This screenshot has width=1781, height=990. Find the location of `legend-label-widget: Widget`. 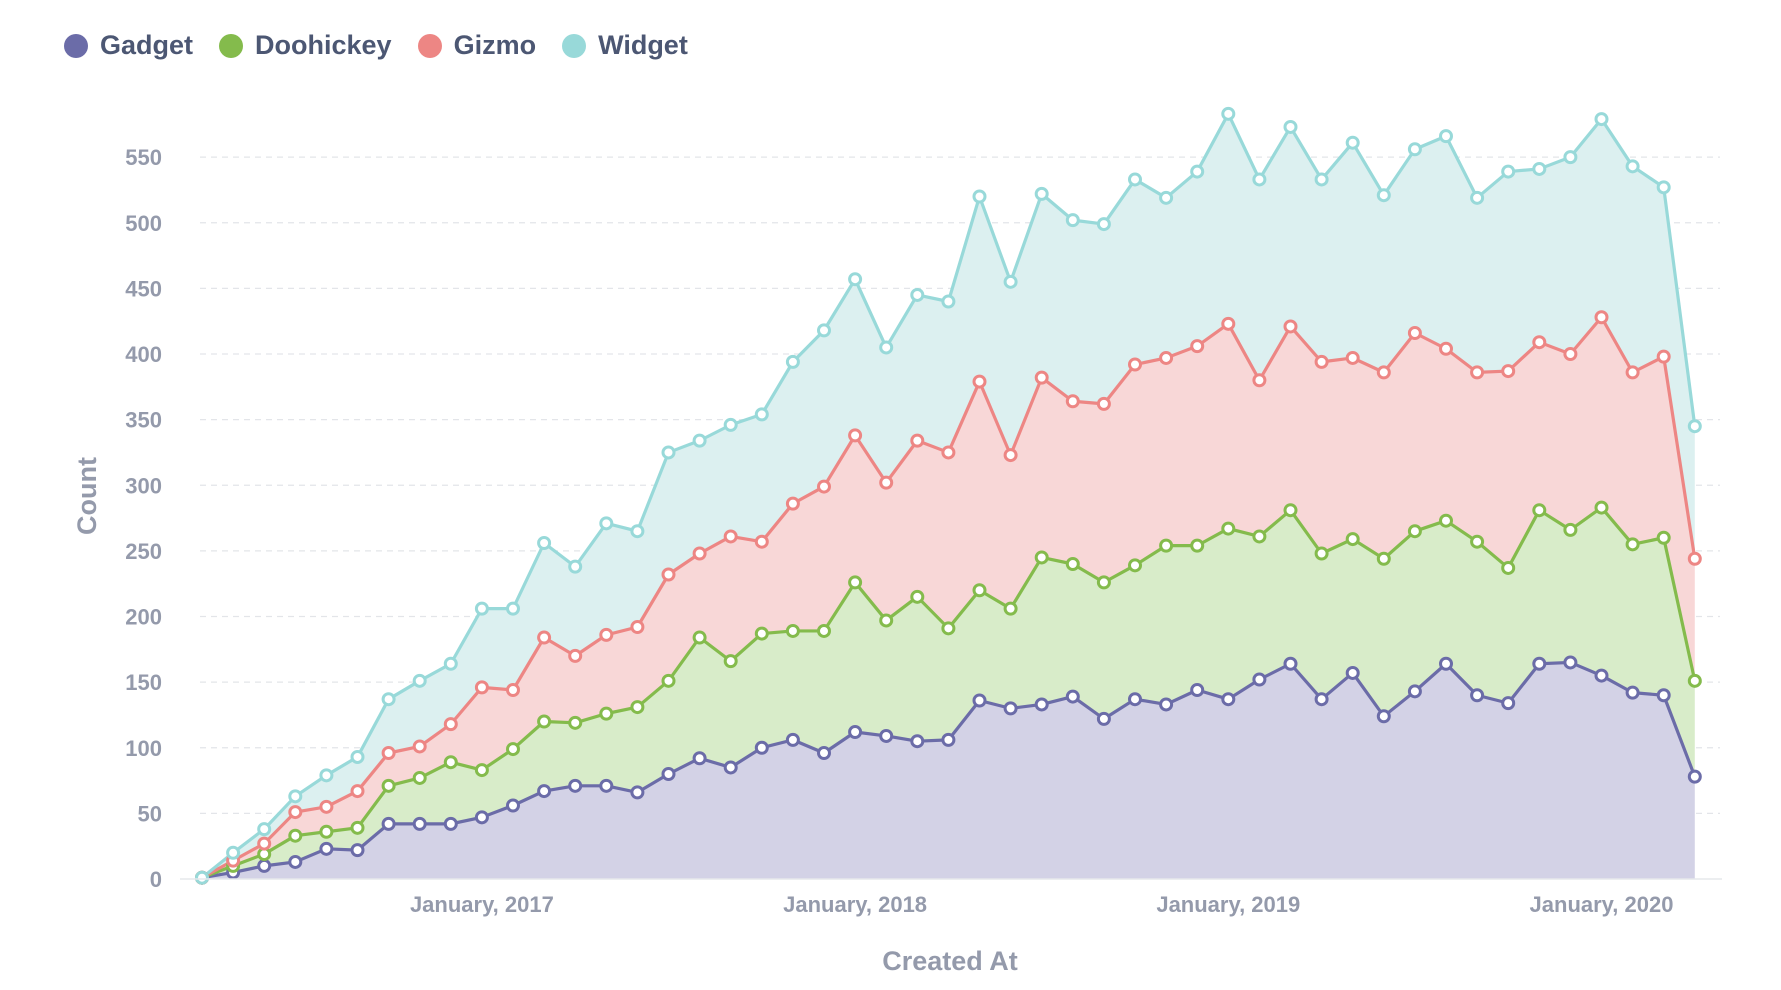

legend-label-widget: Widget is located at coordinates (643, 45).